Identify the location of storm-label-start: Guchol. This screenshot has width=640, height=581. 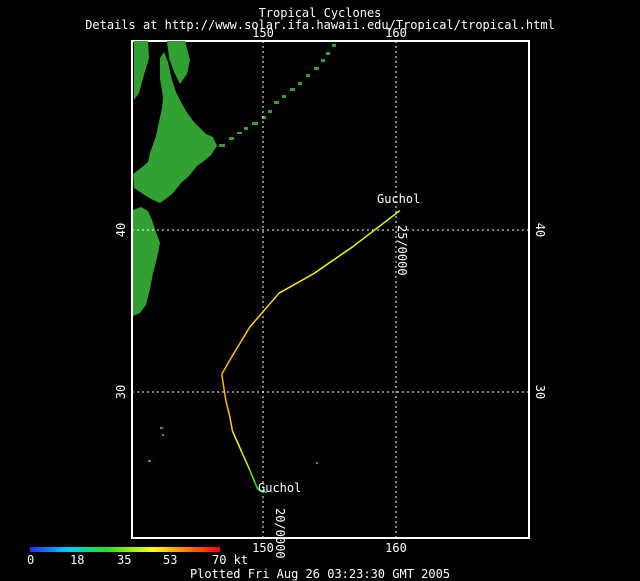
(398, 199).